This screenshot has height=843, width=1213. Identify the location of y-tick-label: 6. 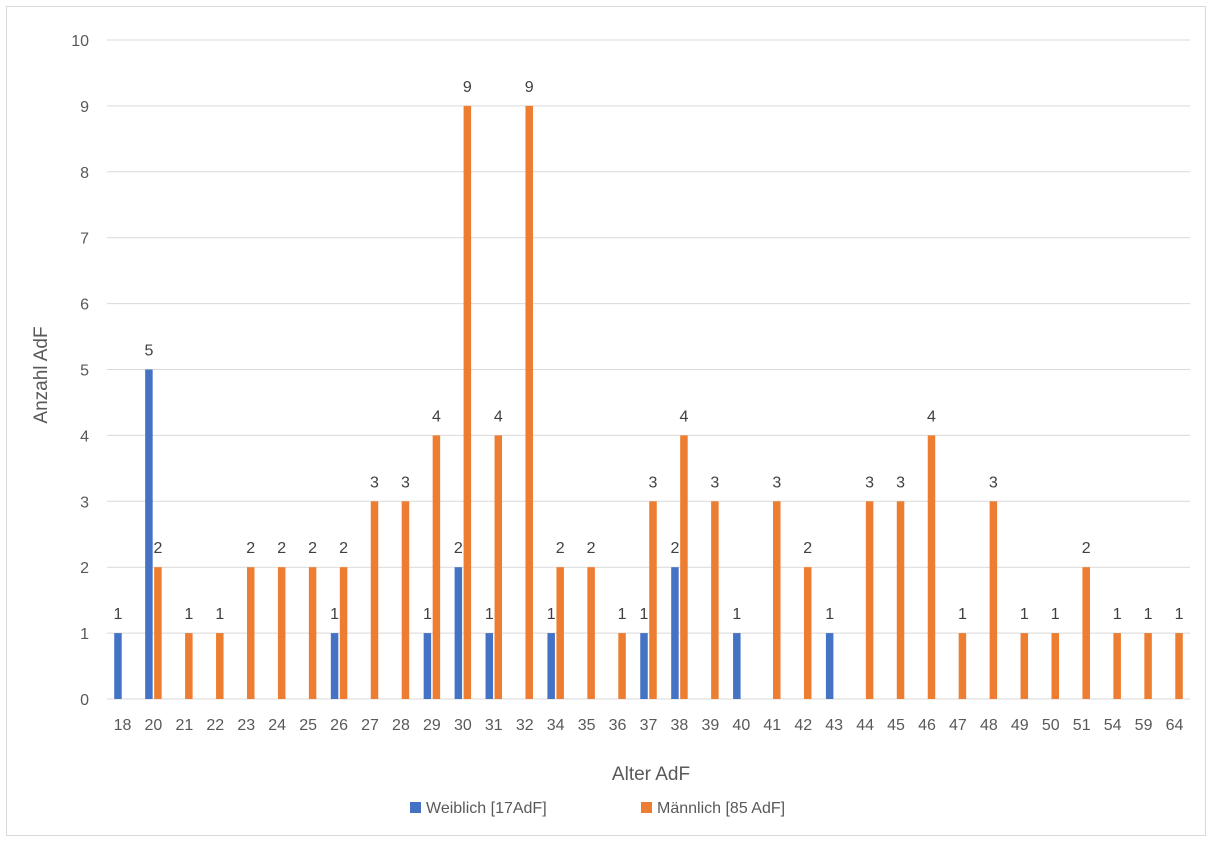
(84, 305).